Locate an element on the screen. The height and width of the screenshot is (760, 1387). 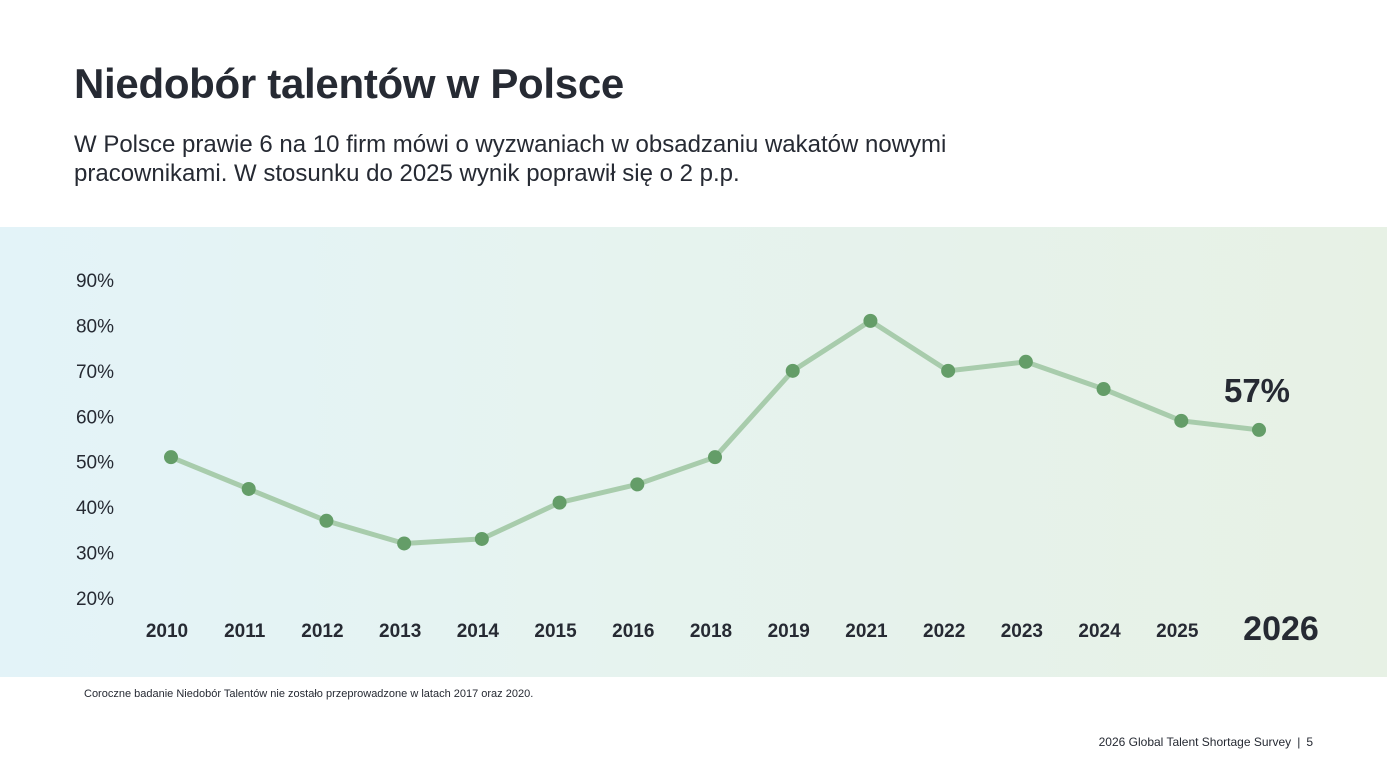
x-tick-label: 2013 is located at coordinates (400, 631).